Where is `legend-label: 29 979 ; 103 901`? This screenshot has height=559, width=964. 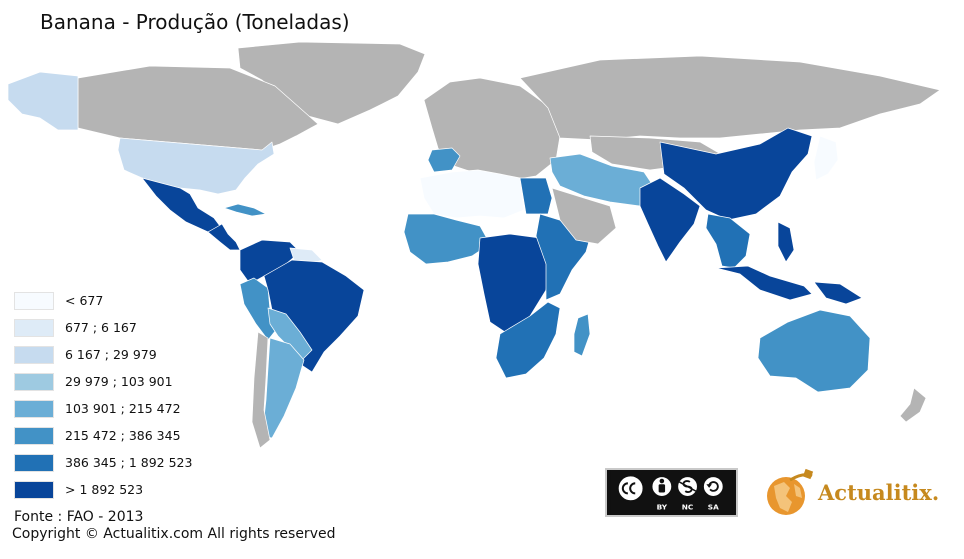 legend-label: 29 979 ; 103 901 is located at coordinates (119, 381).